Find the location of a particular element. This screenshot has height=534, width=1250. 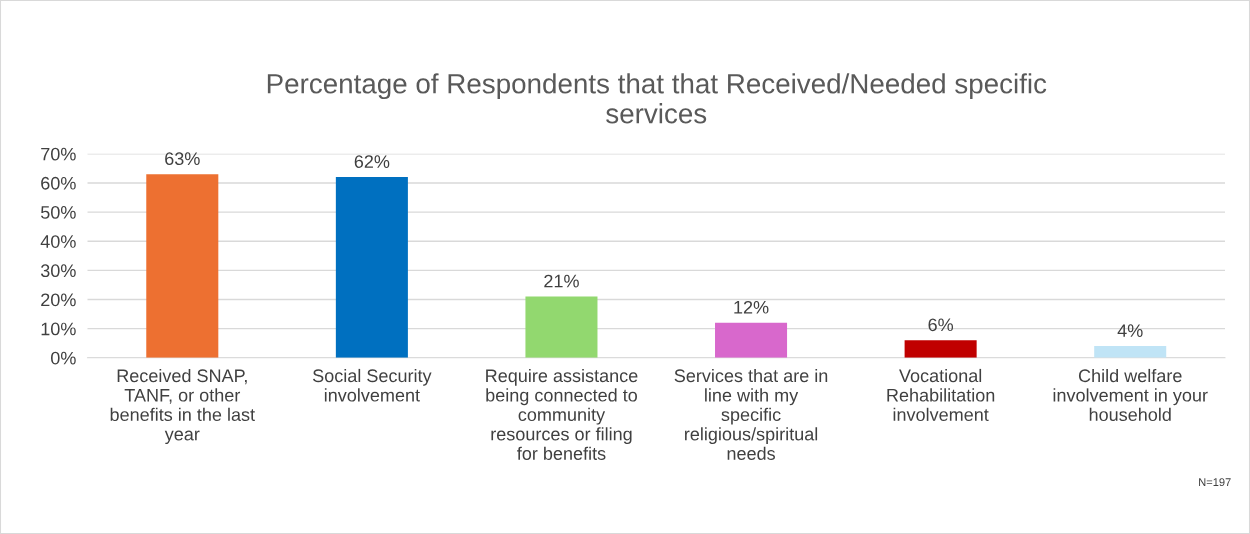

x-tick-label: Require assistance being connected to community resources or filing for benefits is located at coordinates (562, 414).